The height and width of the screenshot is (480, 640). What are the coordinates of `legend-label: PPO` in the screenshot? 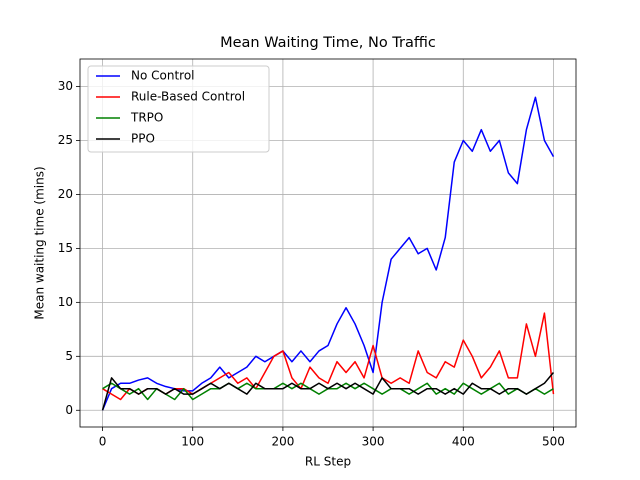 It's located at (143, 139).